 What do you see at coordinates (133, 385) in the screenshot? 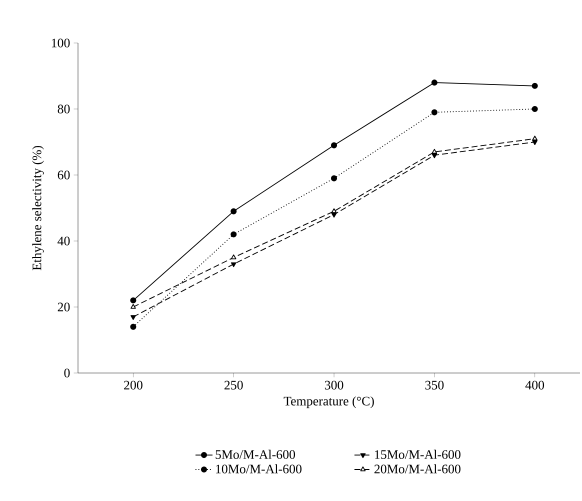
I see `x-tick-label: 200` at bounding box center [133, 385].